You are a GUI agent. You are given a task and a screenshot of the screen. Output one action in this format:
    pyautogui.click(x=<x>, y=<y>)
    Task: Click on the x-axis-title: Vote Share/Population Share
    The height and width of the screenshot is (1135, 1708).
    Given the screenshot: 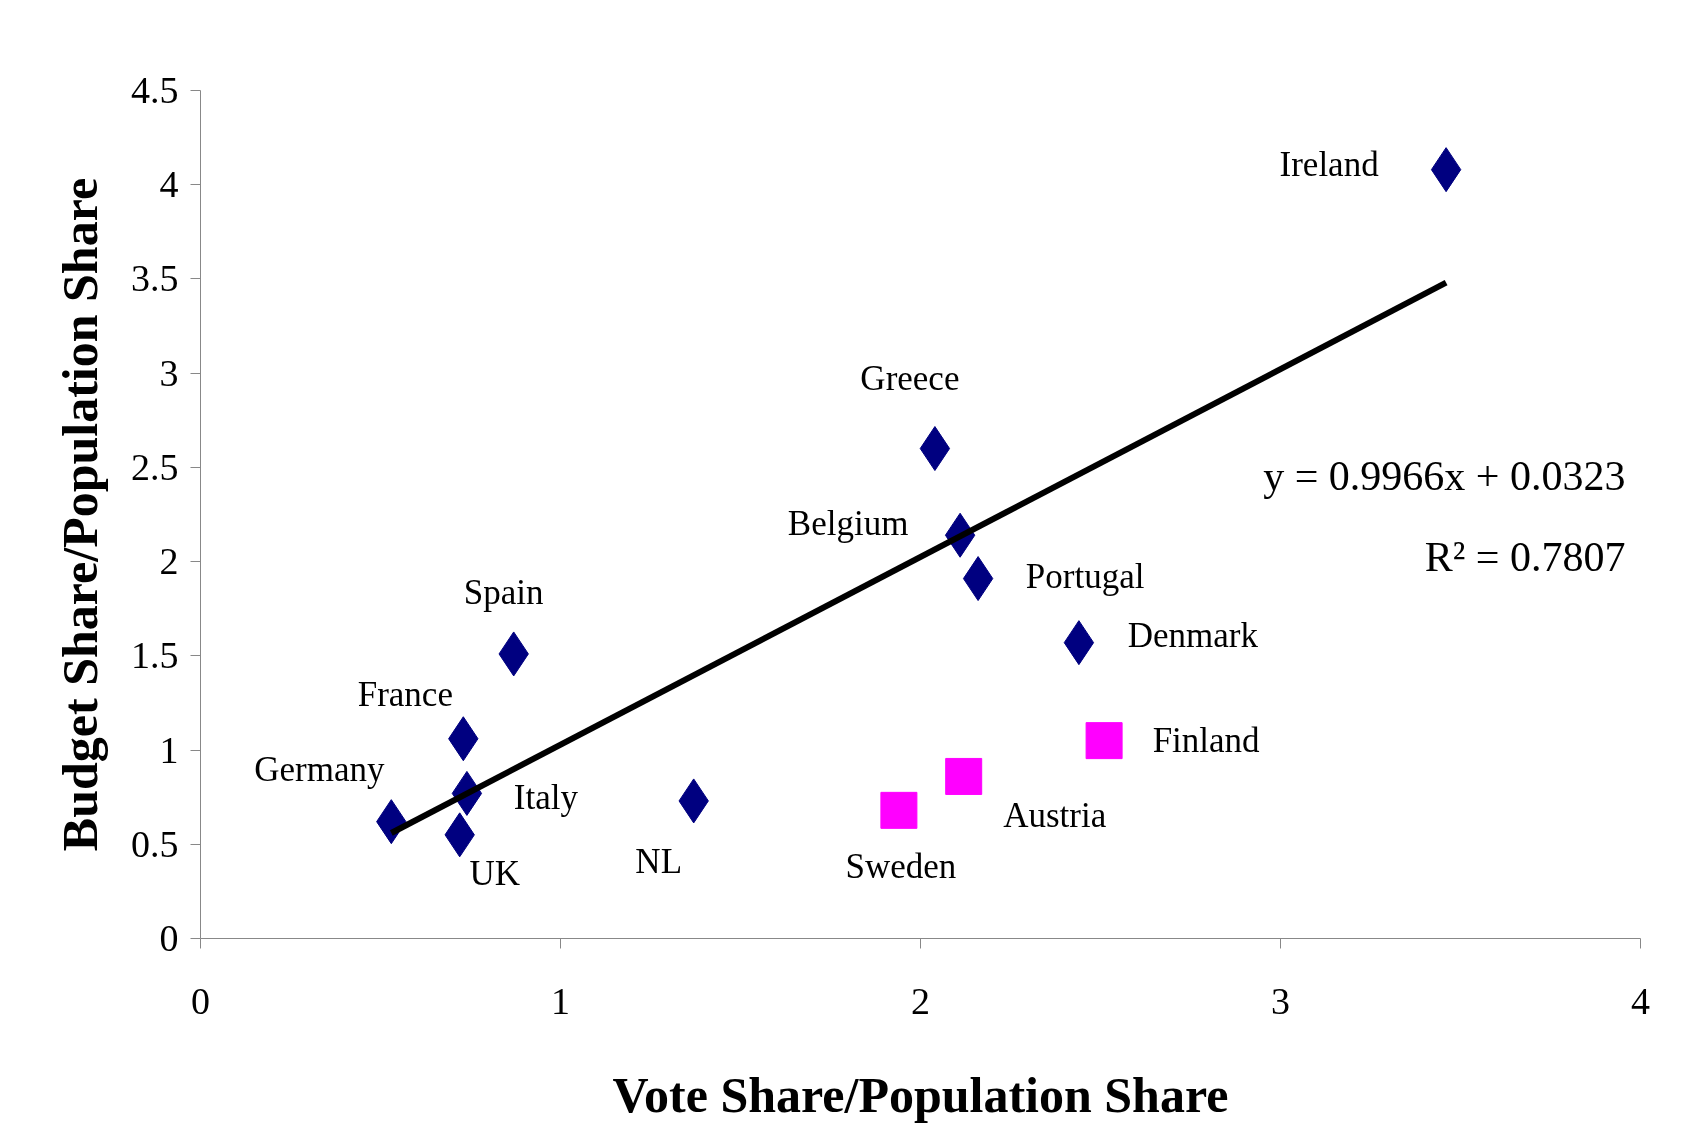 What is the action you would take?
    pyautogui.click(x=920, y=1094)
    